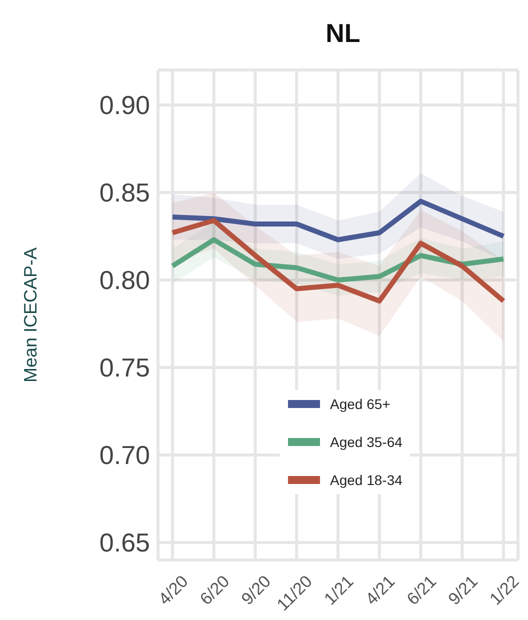 The height and width of the screenshot is (620, 528). I want to click on y-tick-label: 0.70, so click(124, 455).